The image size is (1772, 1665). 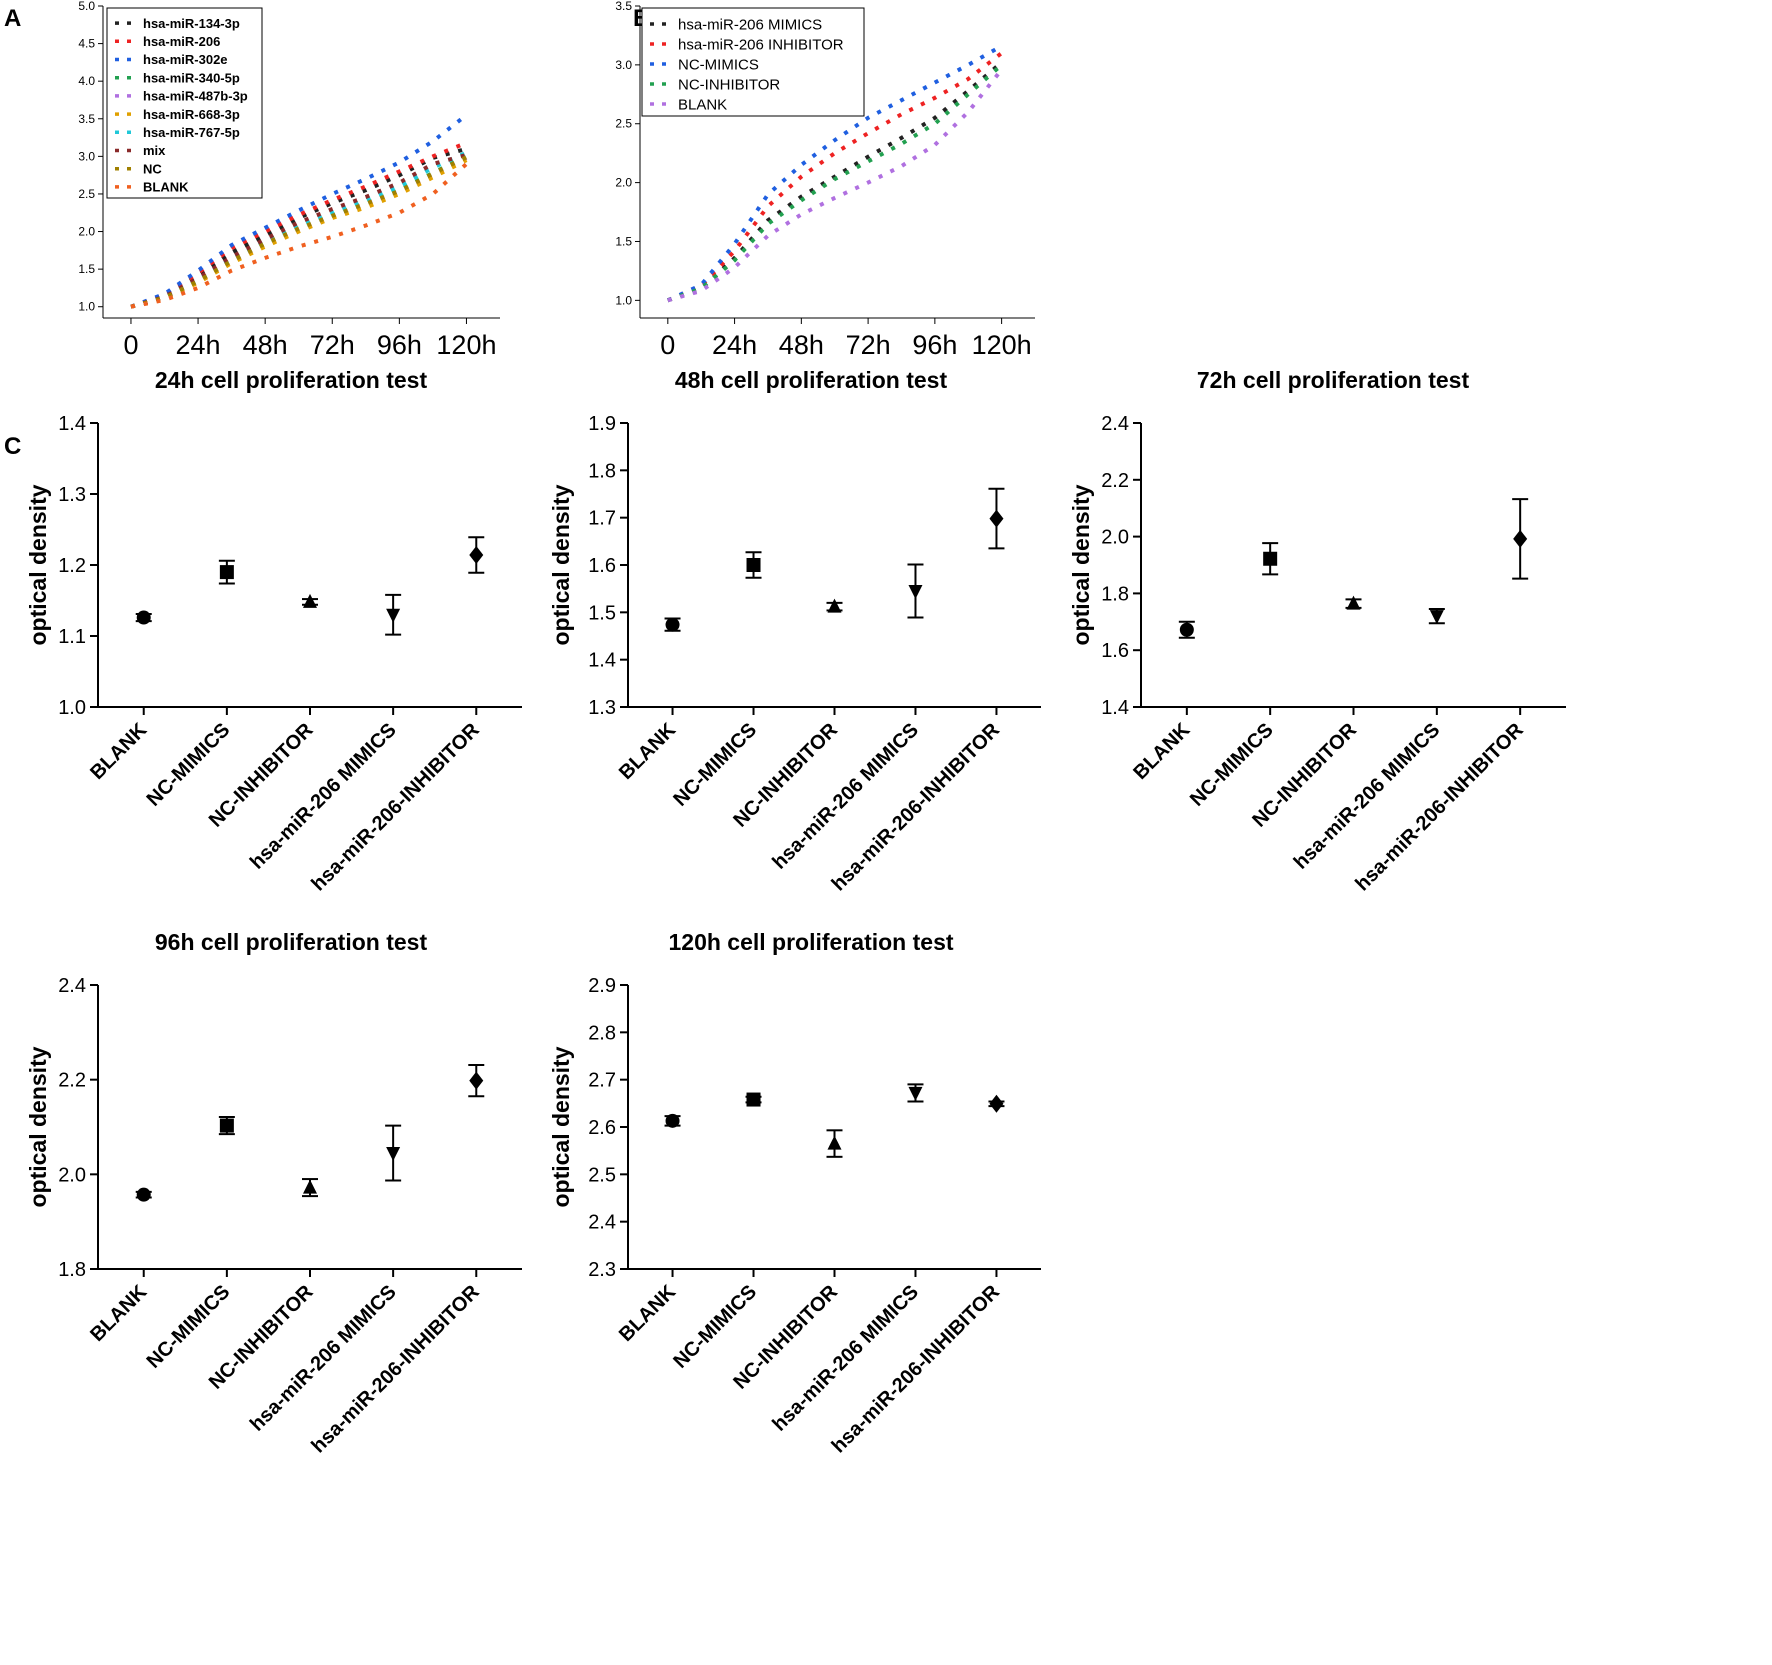 What do you see at coordinates (801, 345) in the screenshot?
I see `chart-b-x-tick-label: 48h` at bounding box center [801, 345].